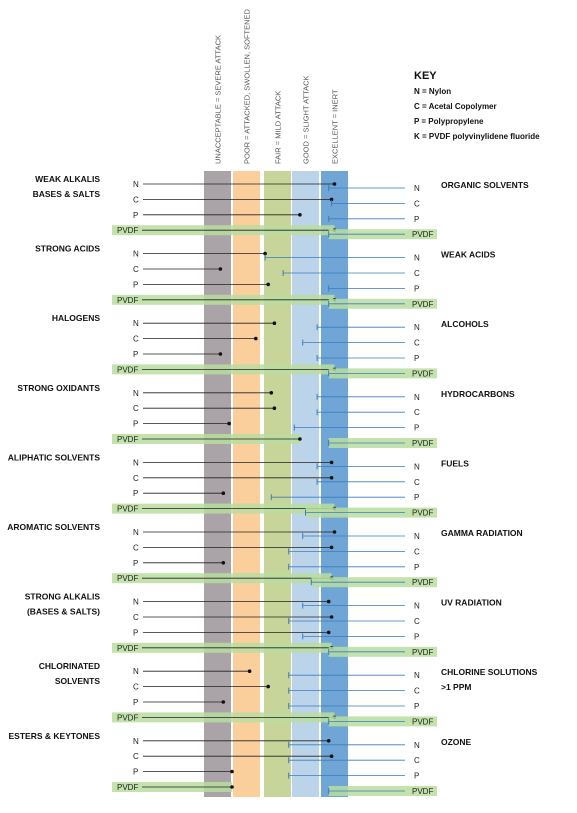  I want to click on column-label-3: FAIR = MILD ATTACK, so click(278, 127).